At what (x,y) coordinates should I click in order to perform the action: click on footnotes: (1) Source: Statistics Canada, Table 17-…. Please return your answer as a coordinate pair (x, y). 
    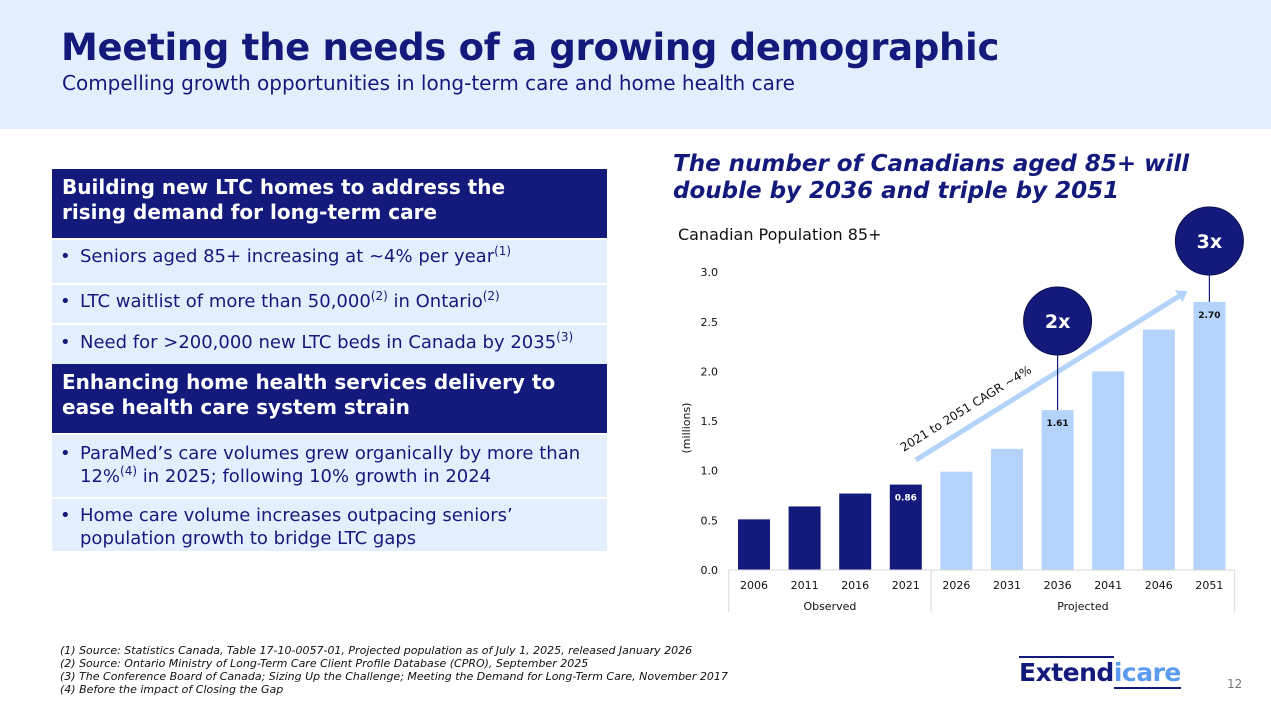
    Looking at the image, I should click on (394, 670).